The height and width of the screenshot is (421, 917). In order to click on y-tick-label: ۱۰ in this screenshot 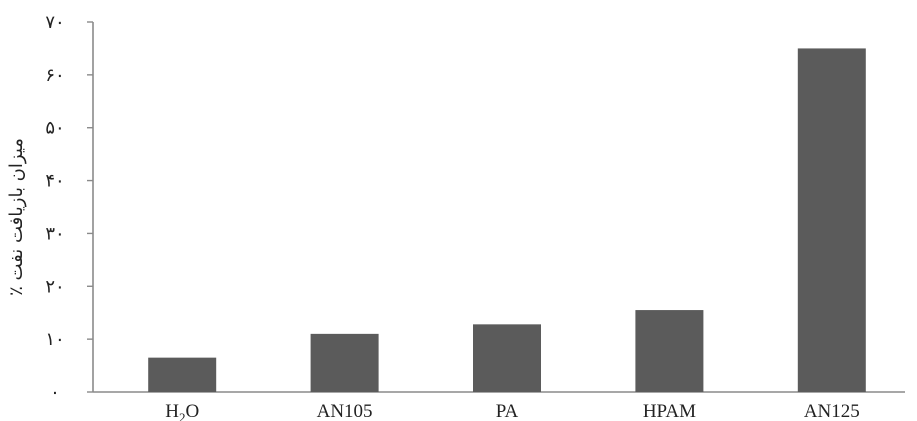, I will do `click(54, 339)`.